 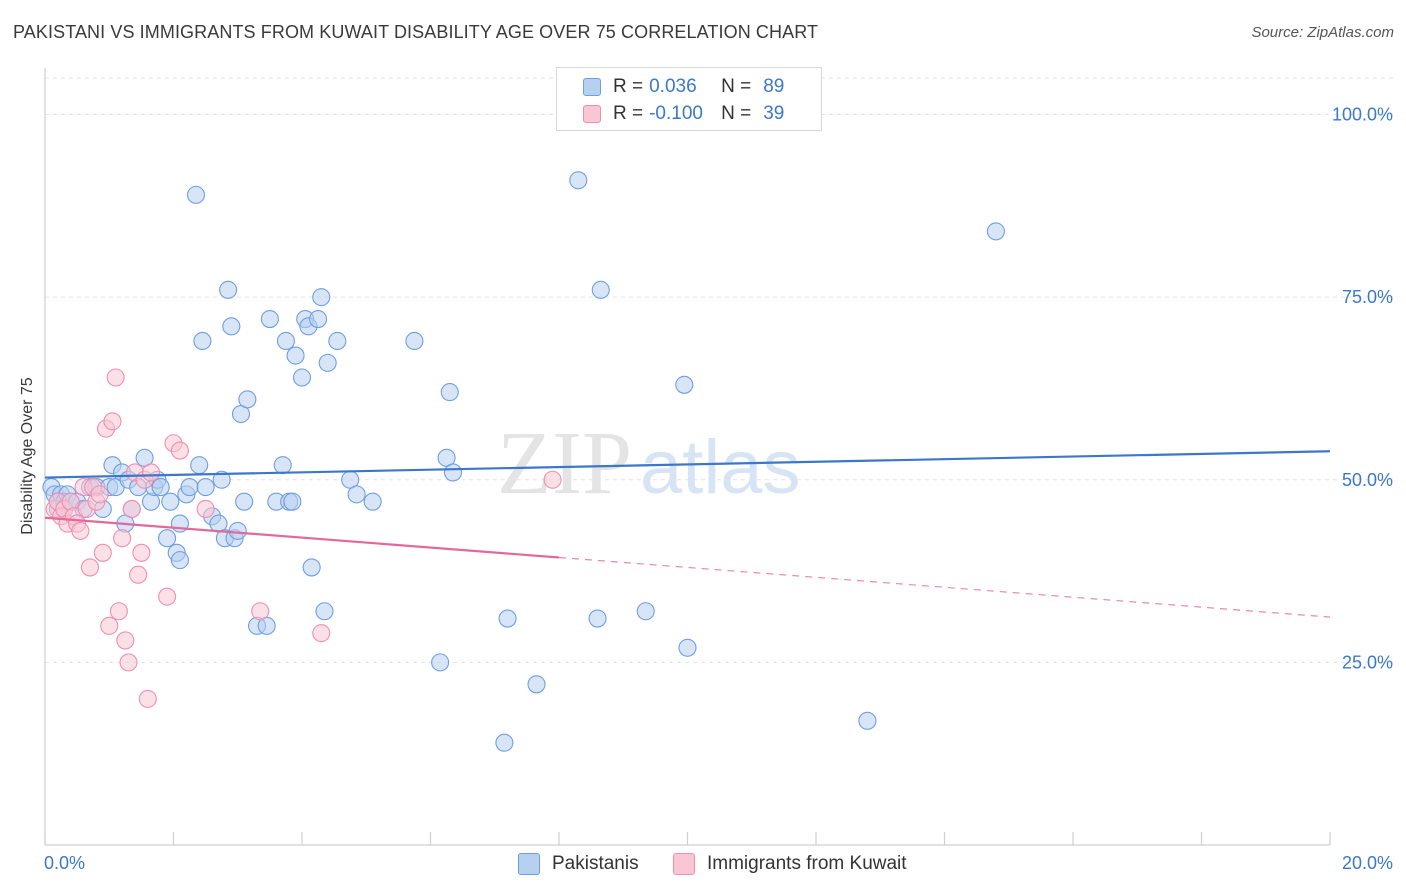 I want to click on zipatlas-watermark: ZIP atlas, so click(x=649, y=463).